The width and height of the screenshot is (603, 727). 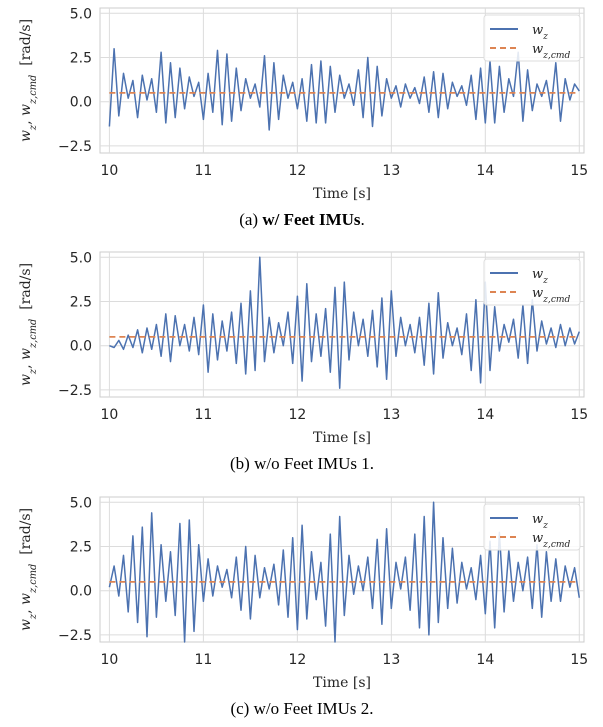 I want to click on subfigure-caption: (a) w/ Feet IMUs., so click(x=302, y=219).